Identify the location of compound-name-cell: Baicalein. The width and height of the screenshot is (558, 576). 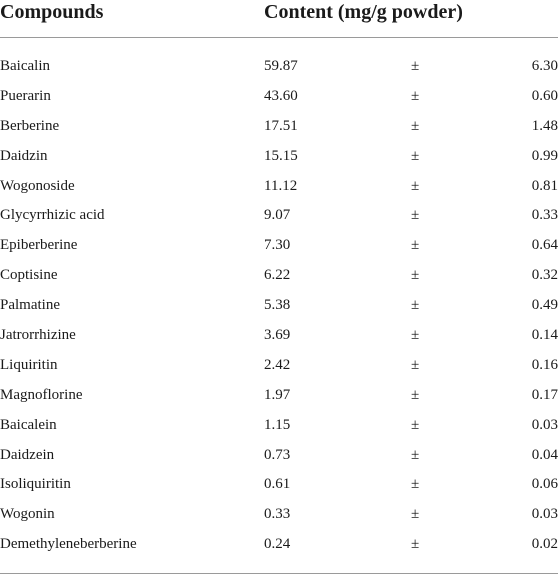
(28, 424).